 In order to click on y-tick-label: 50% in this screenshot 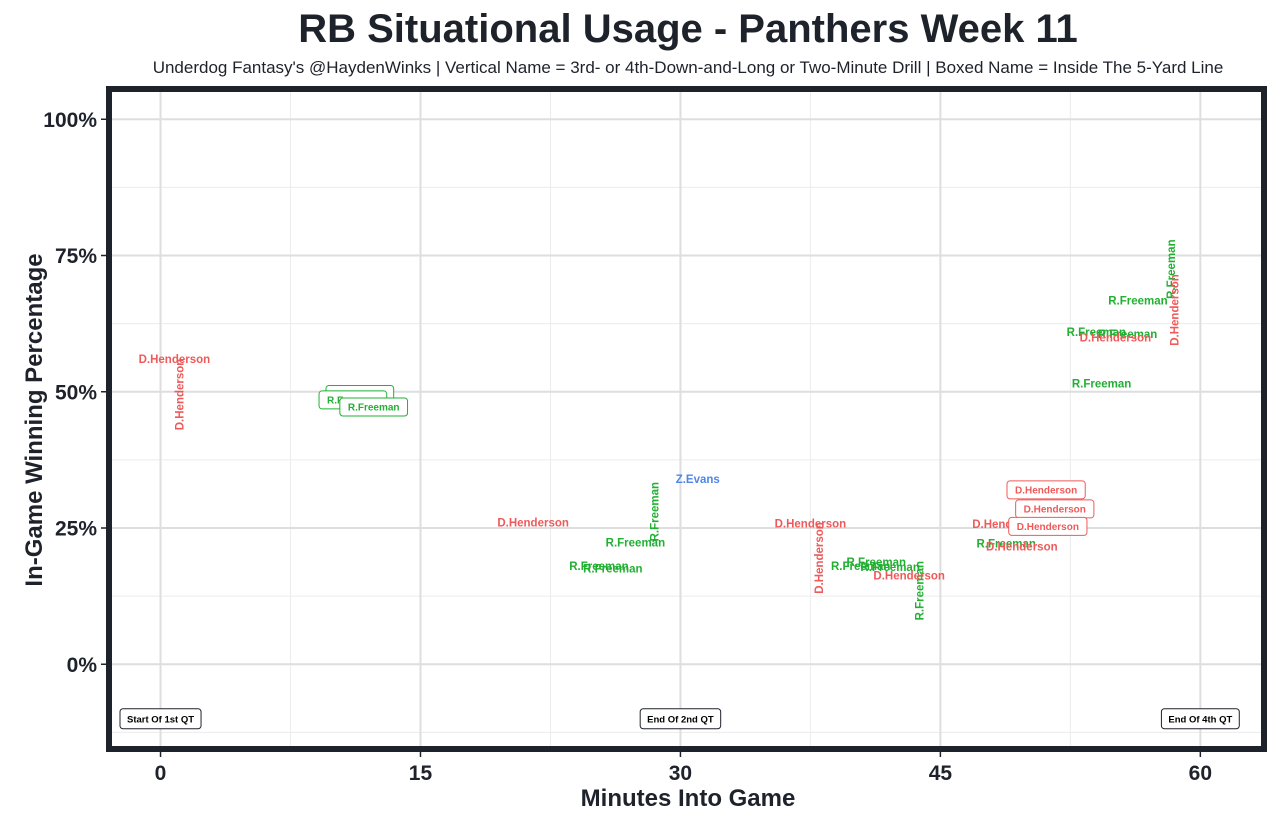, I will do `click(76, 392)`.